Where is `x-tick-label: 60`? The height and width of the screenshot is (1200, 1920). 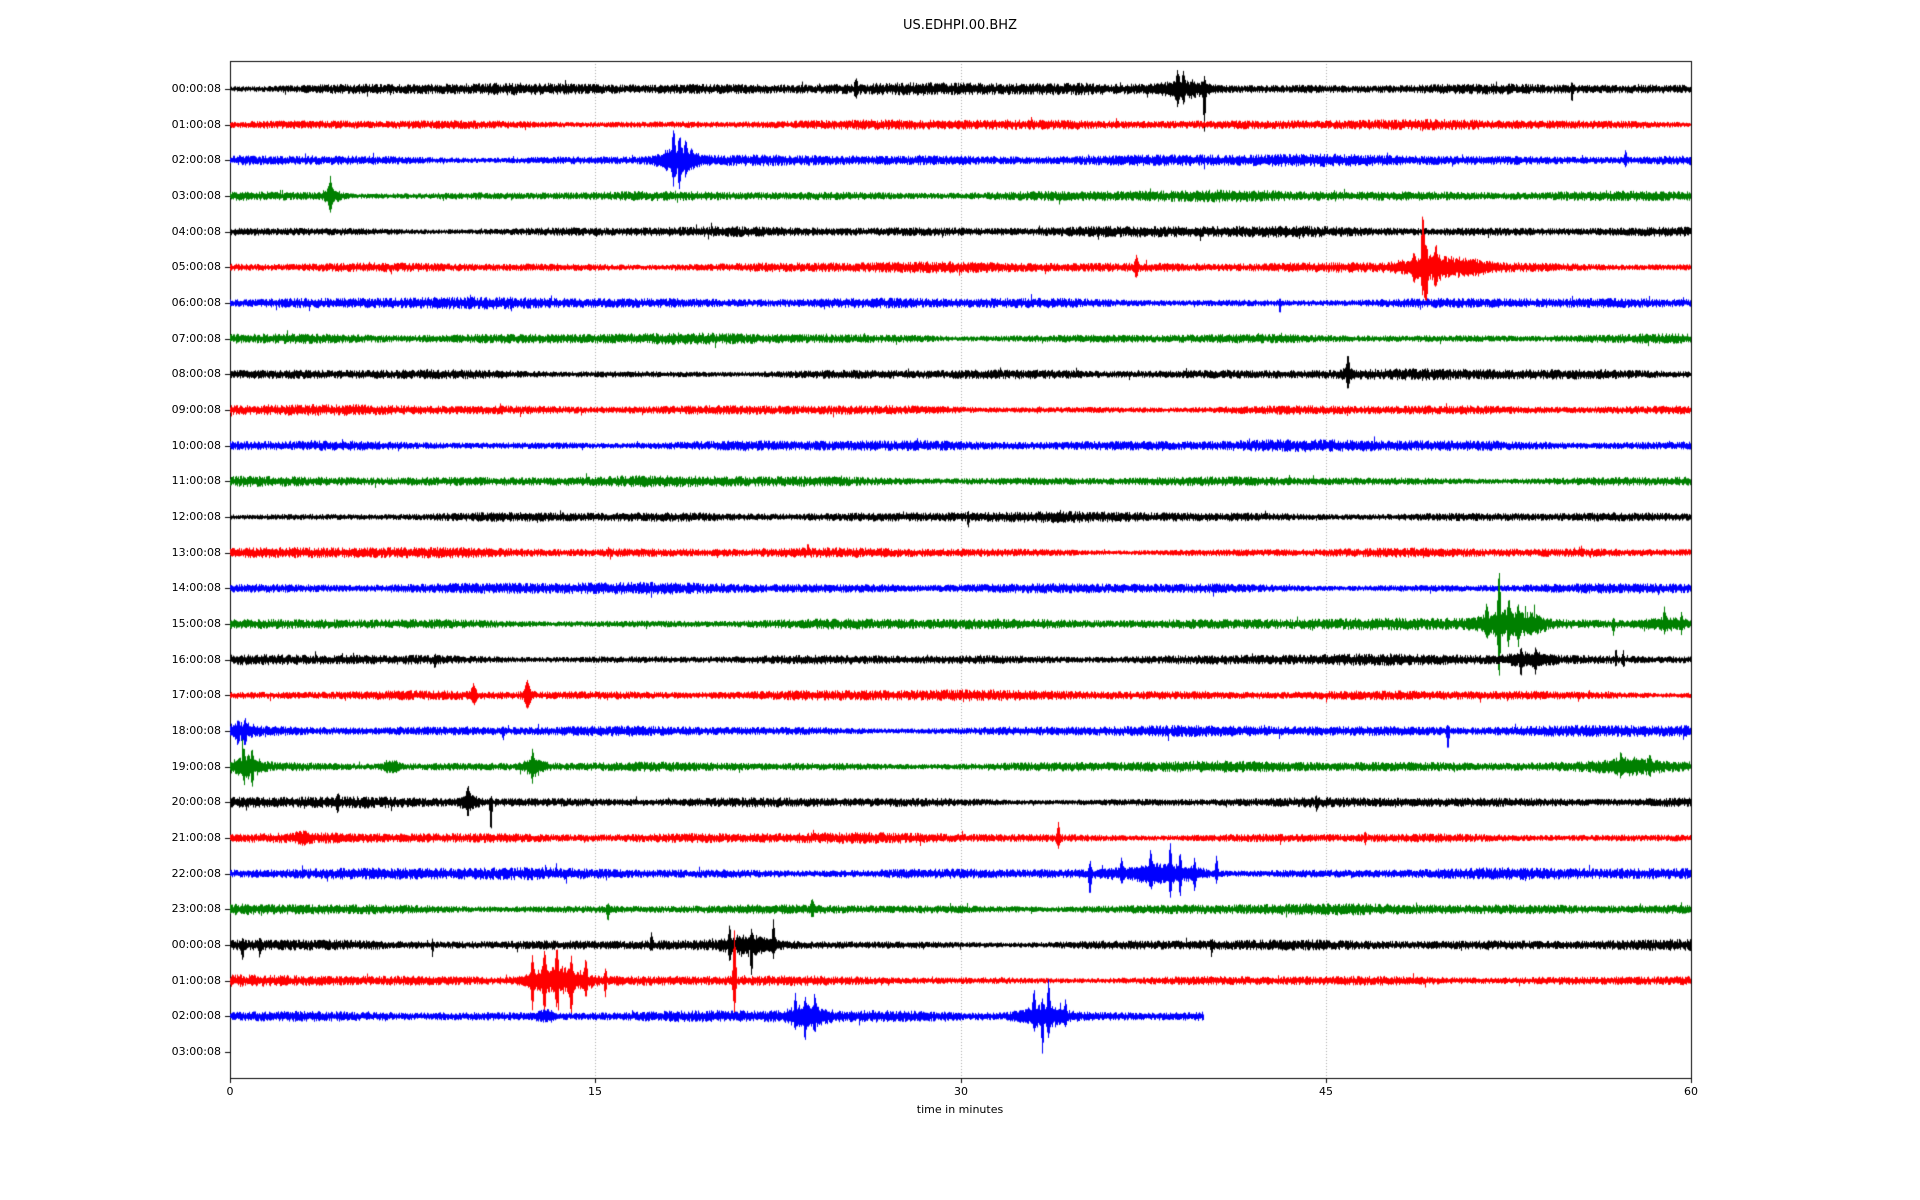
x-tick-label: 60 is located at coordinates (1691, 1091).